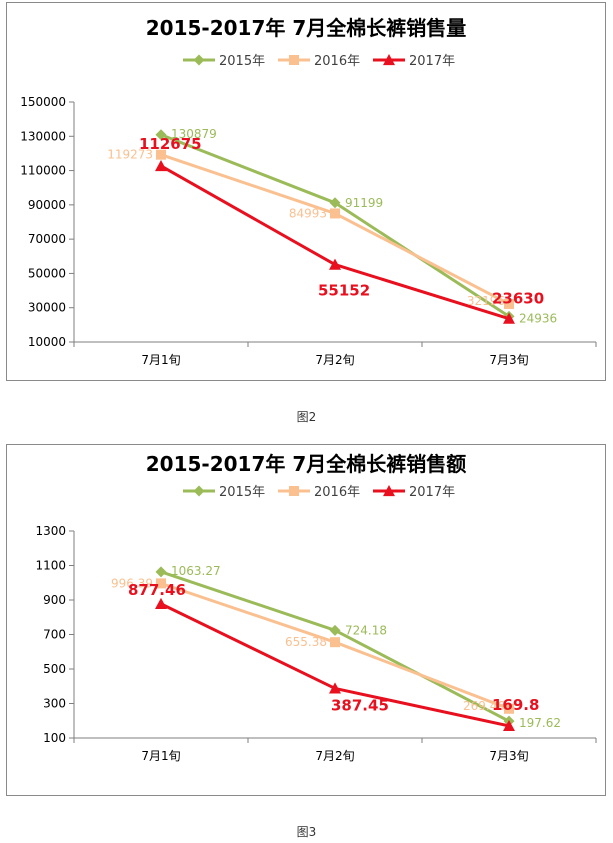 This screenshot has width=613, height=843. What do you see at coordinates (486, 301) in the screenshot?
I see `data-label: 32196` at bounding box center [486, 301].